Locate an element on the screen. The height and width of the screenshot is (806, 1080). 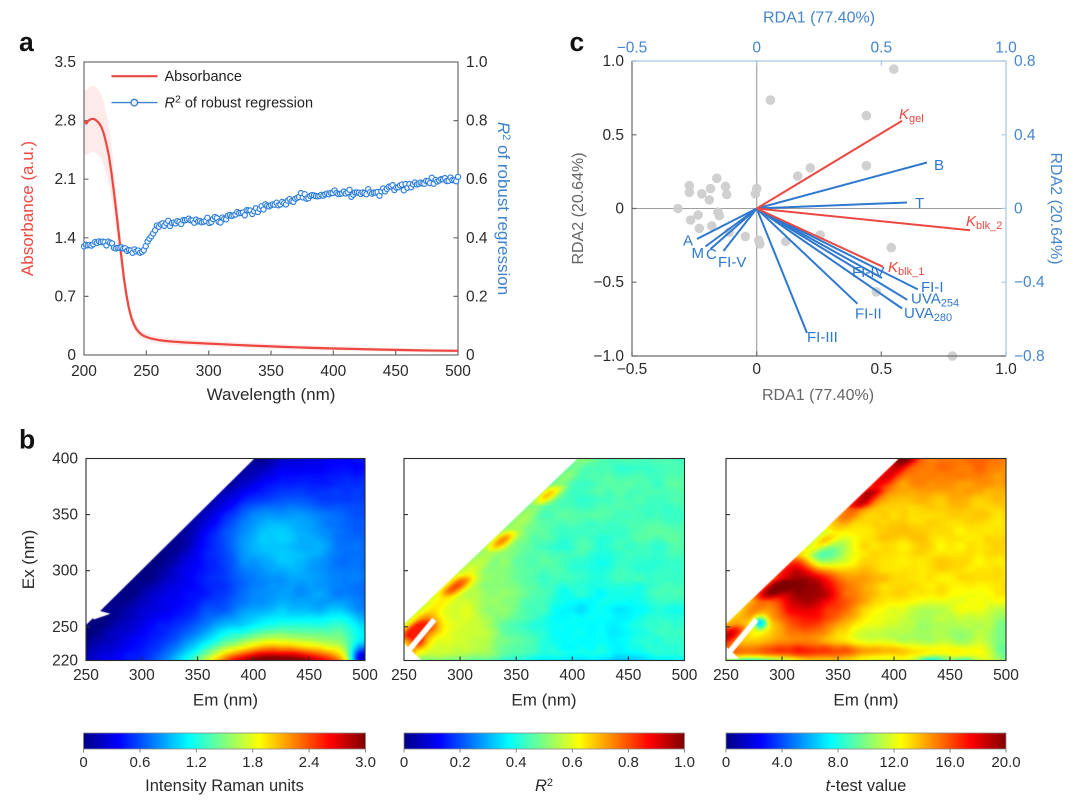
svg-text: B is located at coordinates (939, 165).